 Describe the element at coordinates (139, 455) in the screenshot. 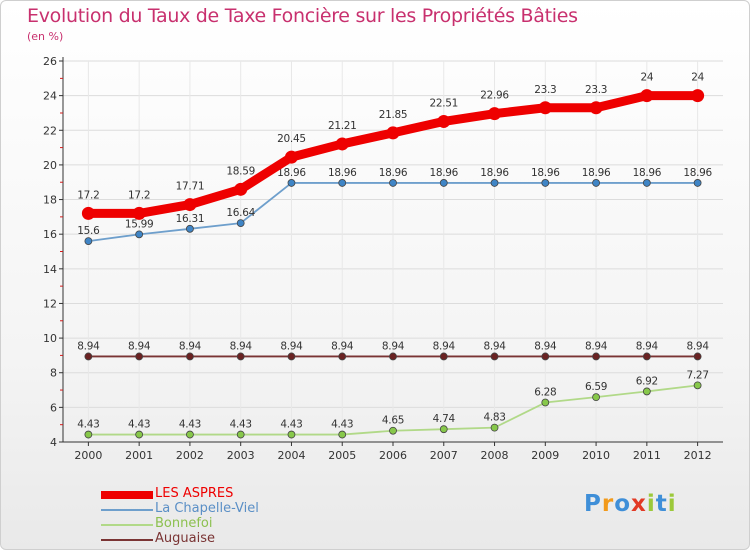

I see `x-tick-label: 2001` at that location.